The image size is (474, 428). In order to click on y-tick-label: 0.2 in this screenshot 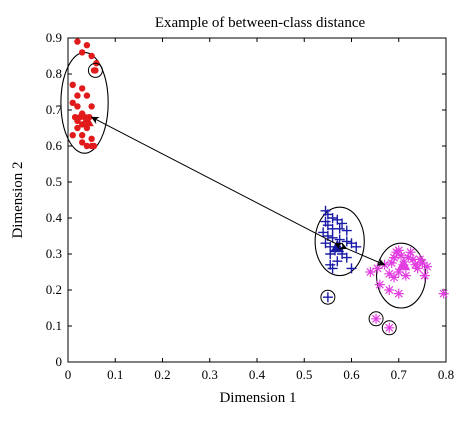, I will do `click(54, 289)`.